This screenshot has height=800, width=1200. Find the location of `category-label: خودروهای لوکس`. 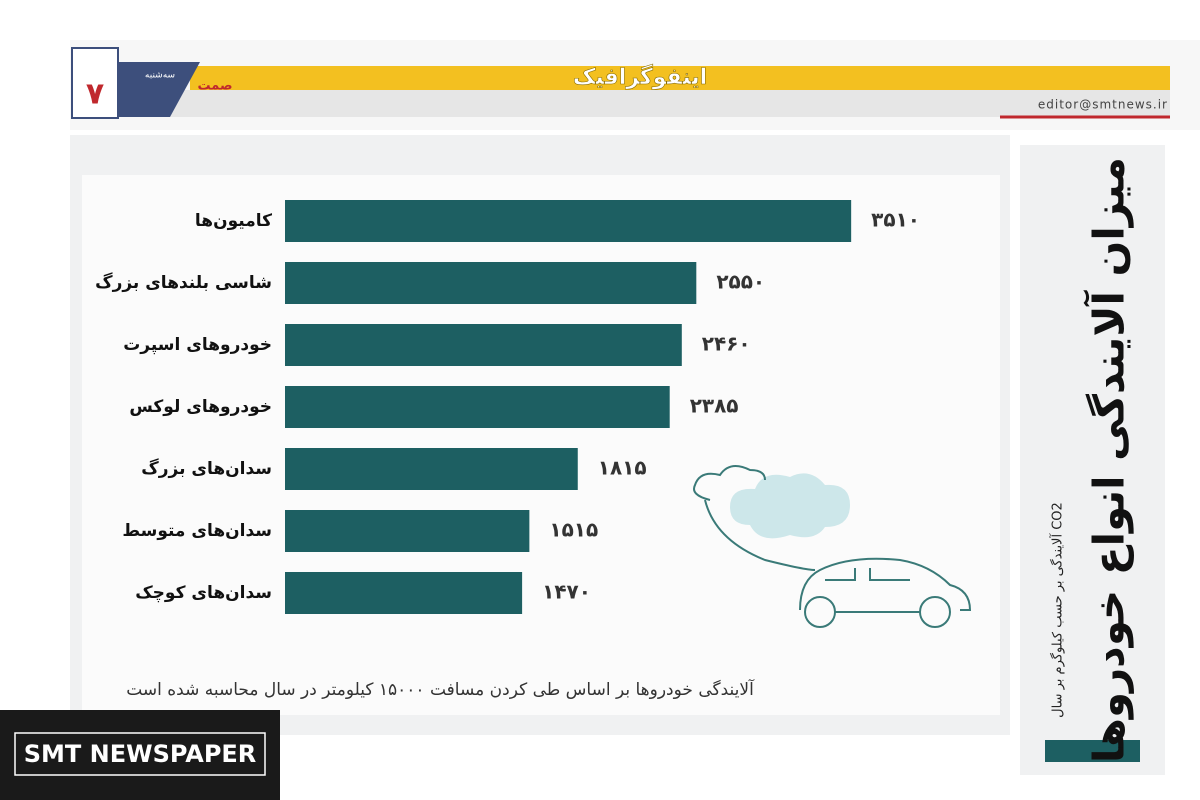

category-label: خودروهای لوکس is located at coordinates (200, 407).